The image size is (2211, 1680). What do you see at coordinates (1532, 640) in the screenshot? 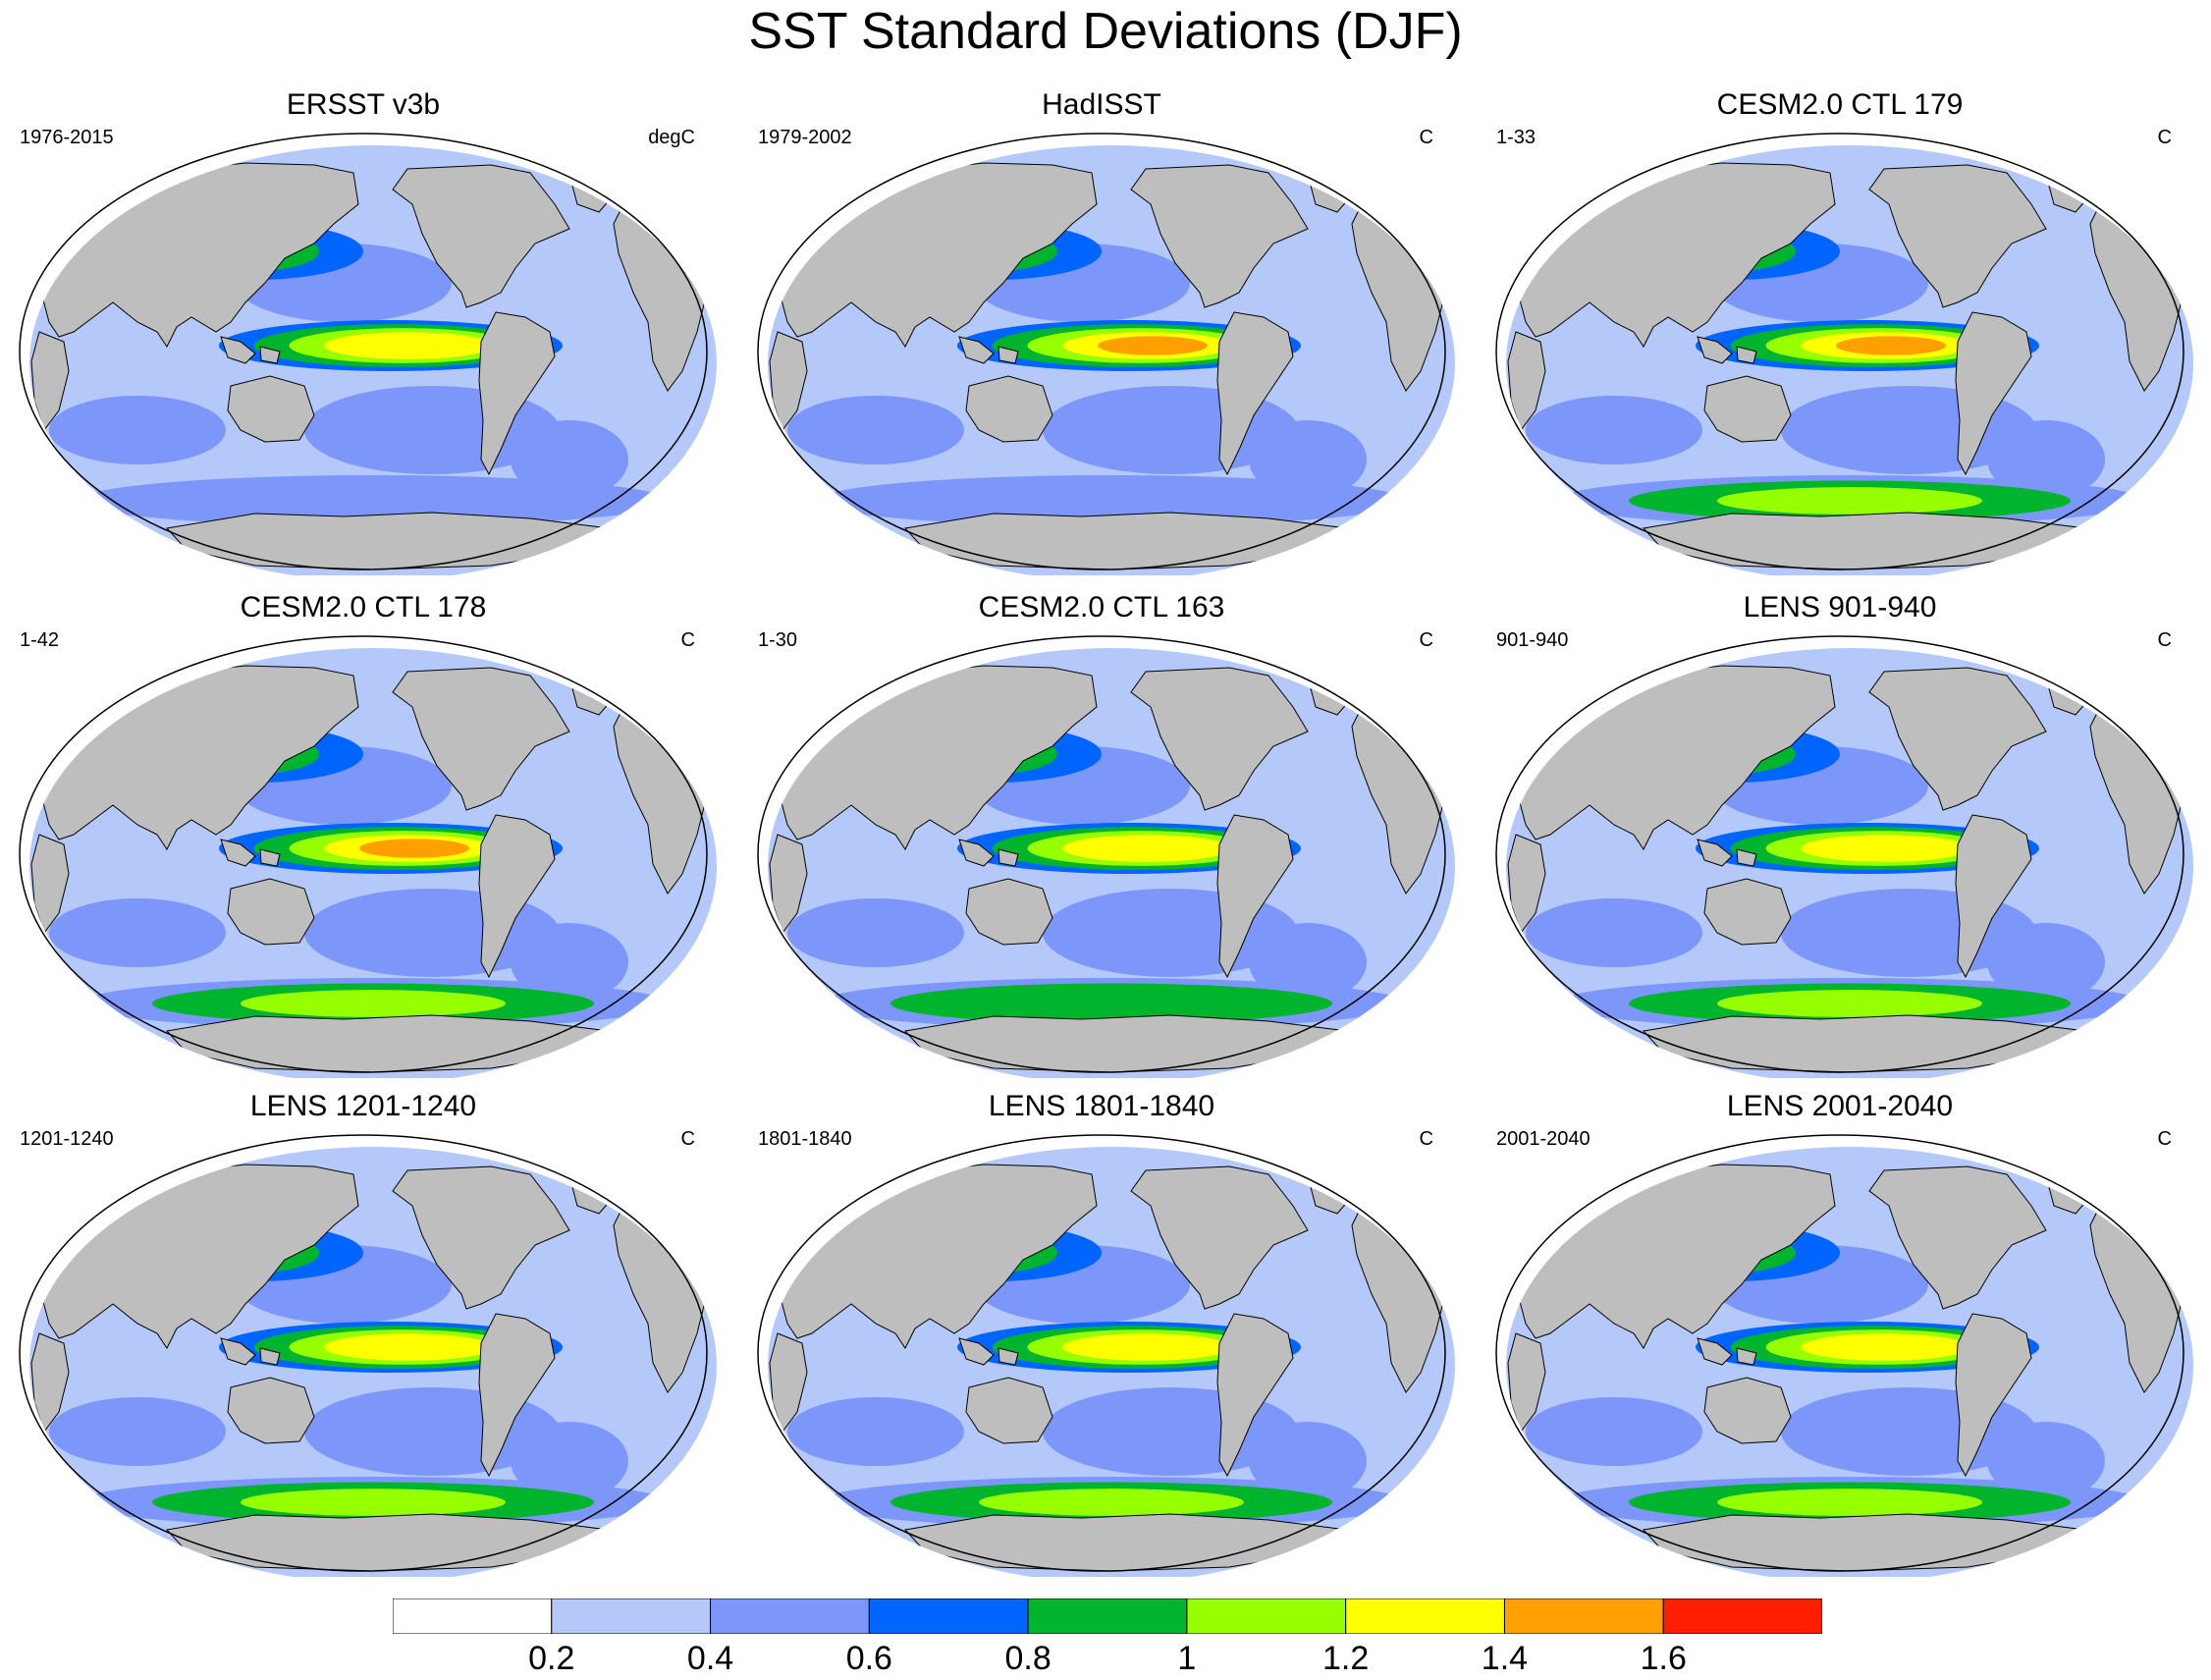
I see `panel-period-label: 901-940` at bounding box center [1532, 640].